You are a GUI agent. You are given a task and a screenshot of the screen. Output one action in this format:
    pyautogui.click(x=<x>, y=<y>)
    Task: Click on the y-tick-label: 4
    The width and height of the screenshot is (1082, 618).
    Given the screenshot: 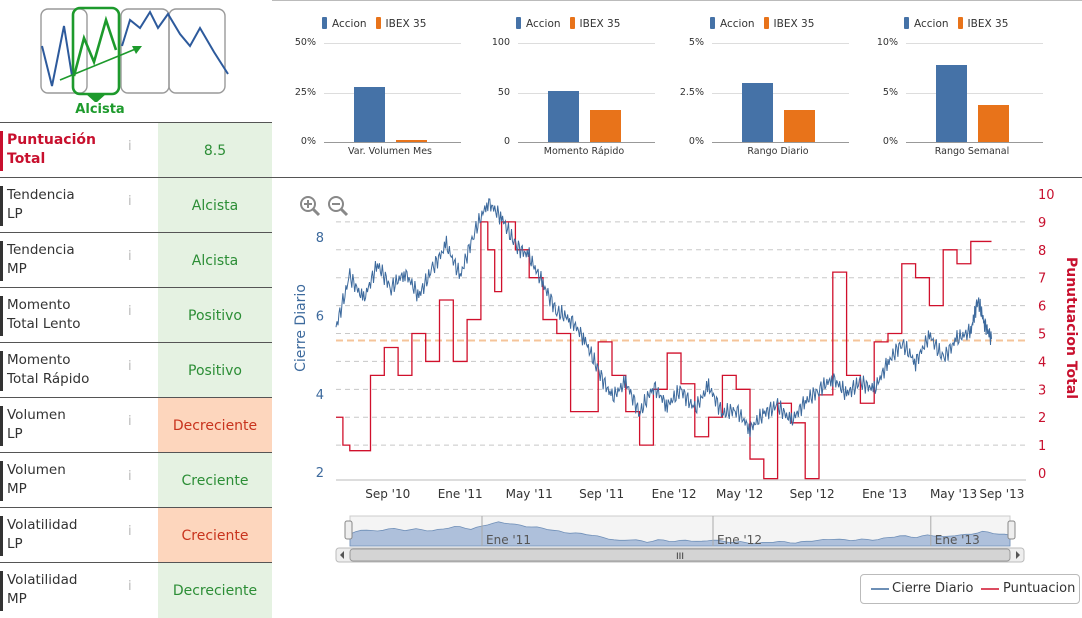 What is the action you would take?
    pyautogui.click(x=320, y=395)
    